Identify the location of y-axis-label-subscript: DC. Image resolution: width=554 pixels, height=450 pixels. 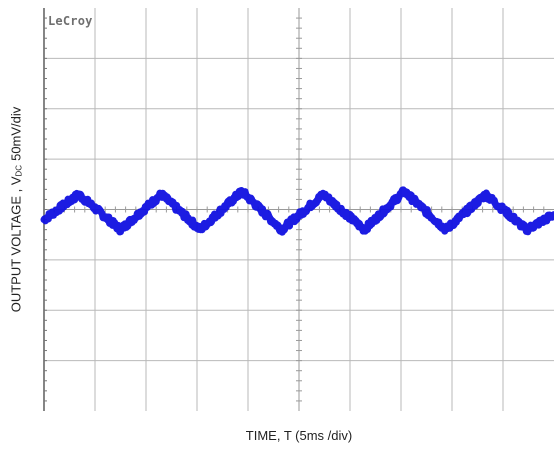
(19, 170).